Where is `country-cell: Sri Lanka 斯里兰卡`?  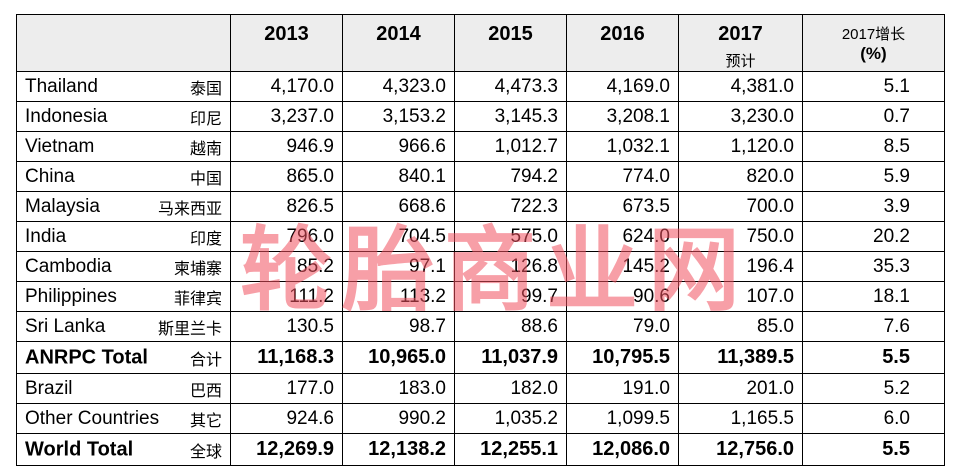
country-cell: Sri Lanka 斯里兰卡 is located at coordinates (123, 326).